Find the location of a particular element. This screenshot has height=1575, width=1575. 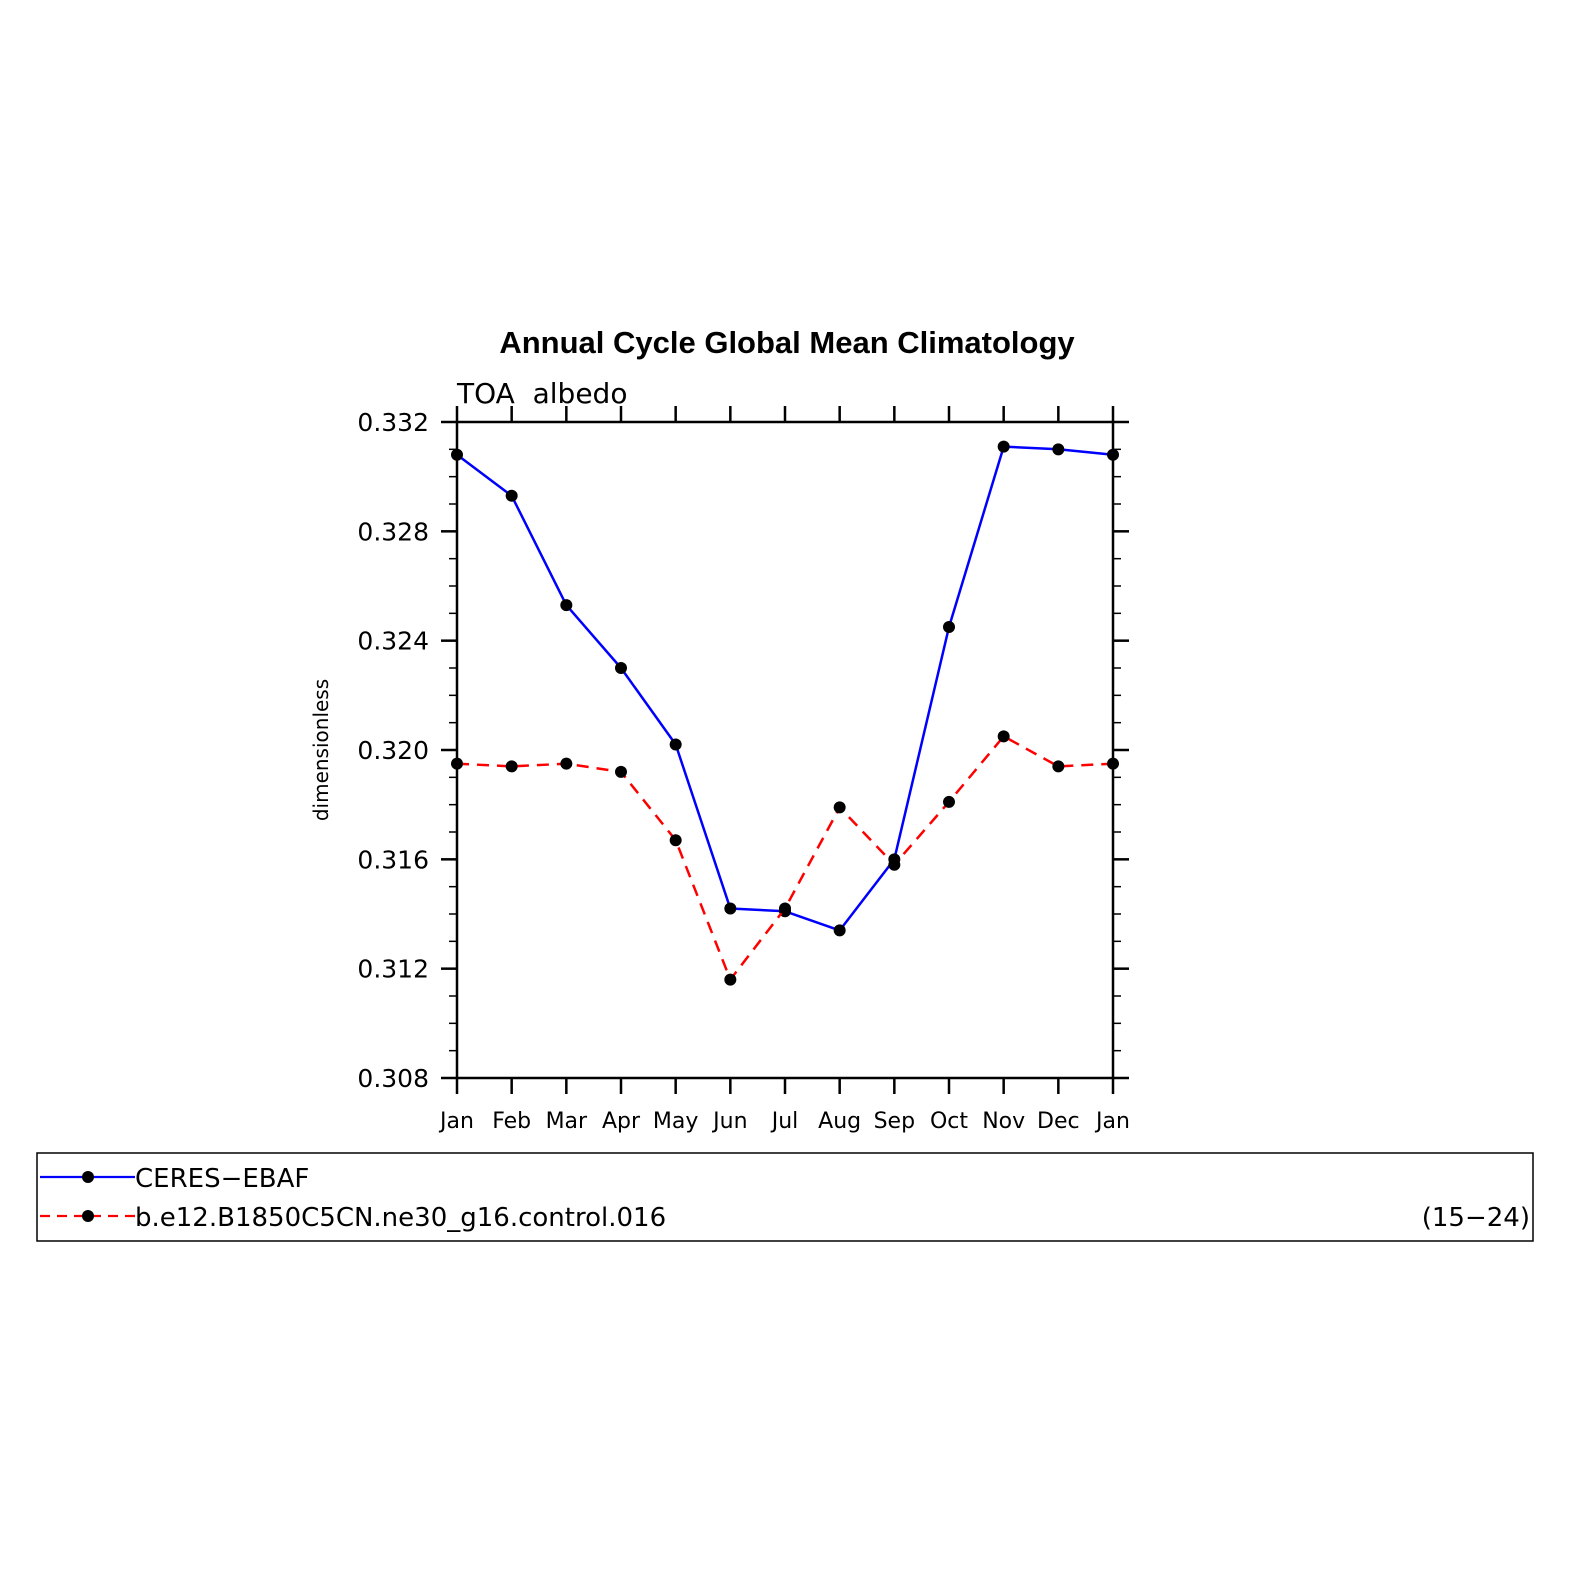

y-tick-label: 0.316 is located at coordinates (393, 859).